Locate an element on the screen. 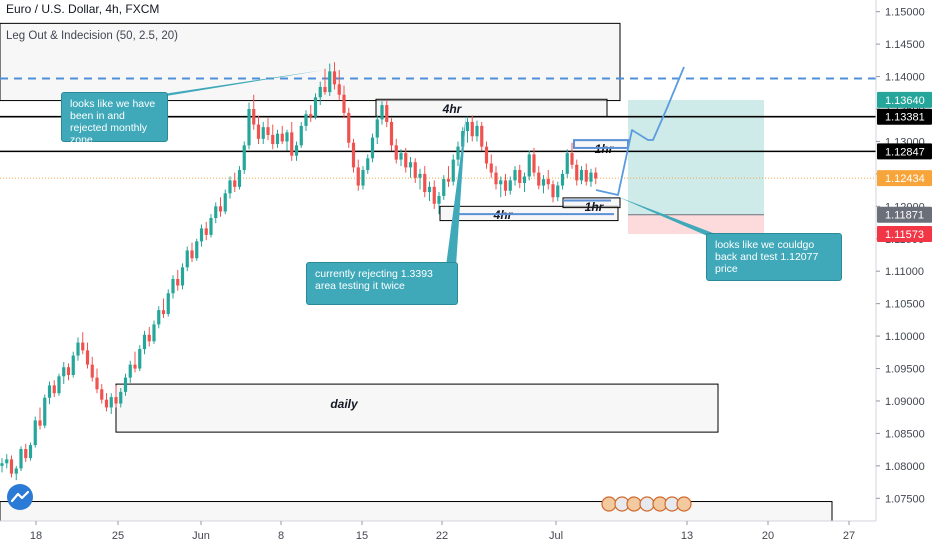 This screenshot has width=932, height=550. price-label-text: 1.13381 is located at coordinates (905, 118).